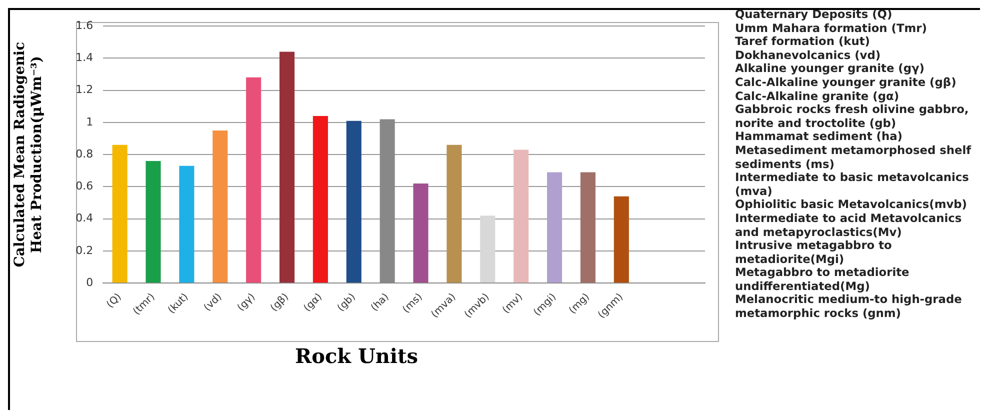 The height and width of the screenshot is (412, 982). I want to click on y-axis-title: Calculated Mean Radiogenic Heat Production(μWm⁻³), so click(28, 155).